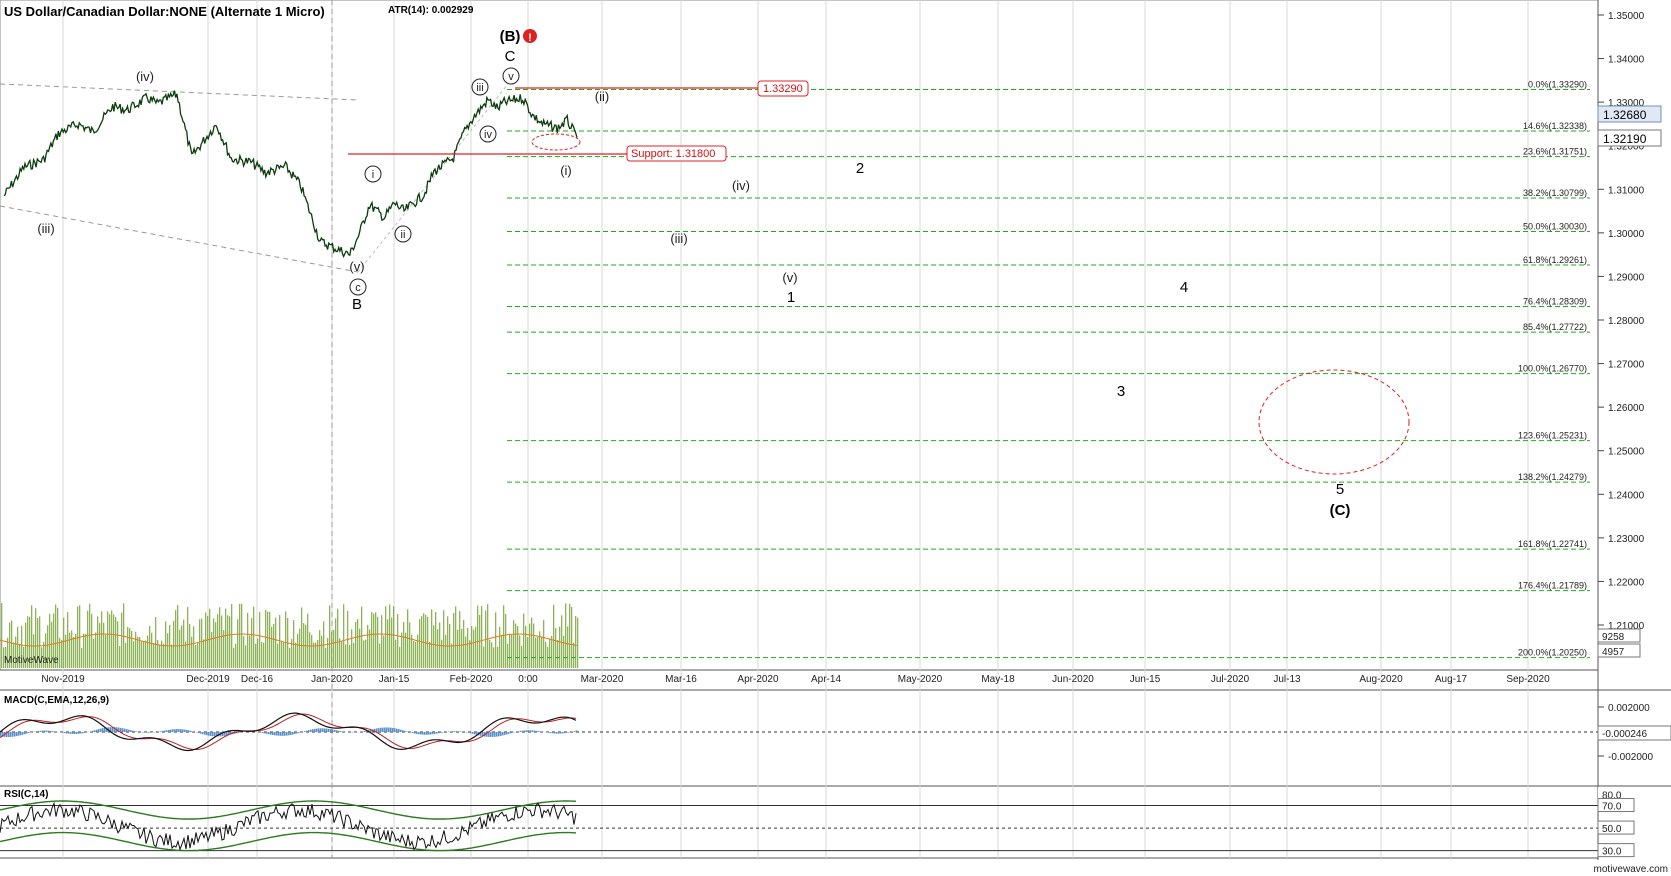 This screenshot has width=1671, height=876. Describe the element at coordinates (530, 36) in the screenshot. I see `alert-icon` at that location.